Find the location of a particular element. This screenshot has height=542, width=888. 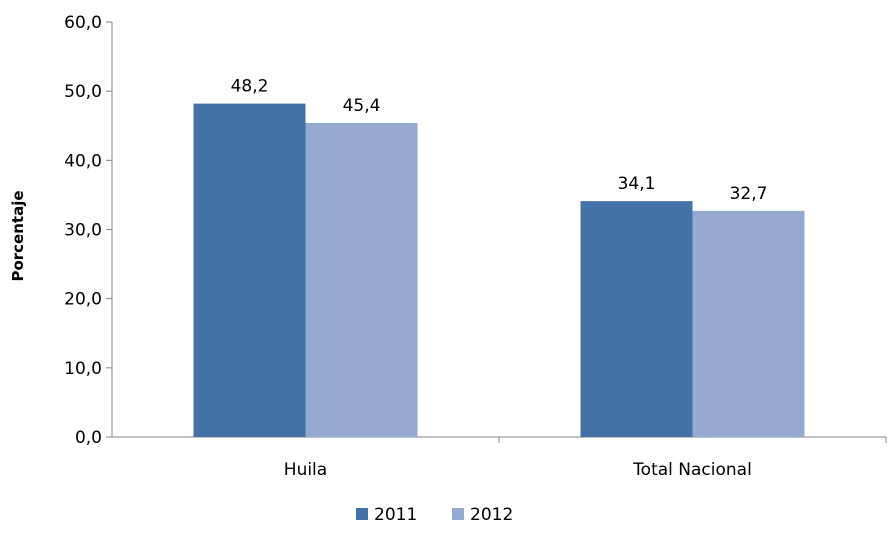

y-tick-label: 60,0 is located at coordinates (83, 23).